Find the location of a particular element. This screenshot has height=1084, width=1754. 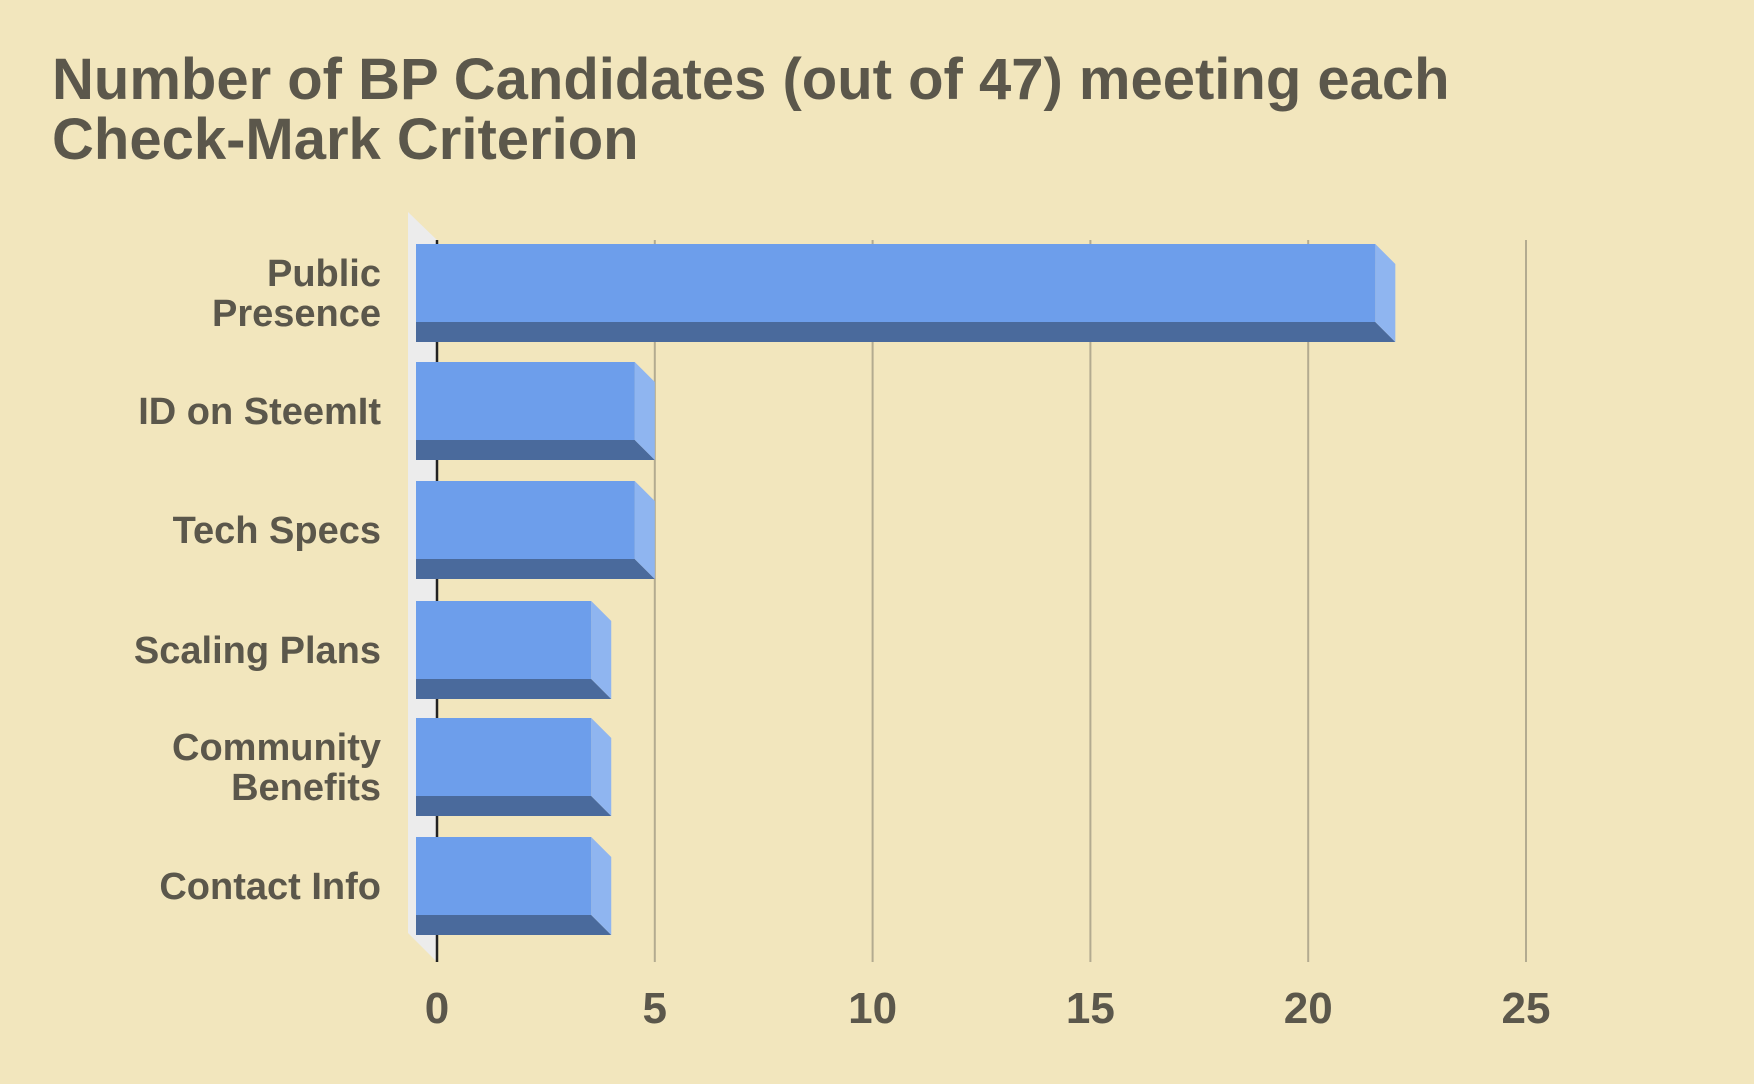

category-label-line: ID on SteemIt is located at coordinates (259, 412).